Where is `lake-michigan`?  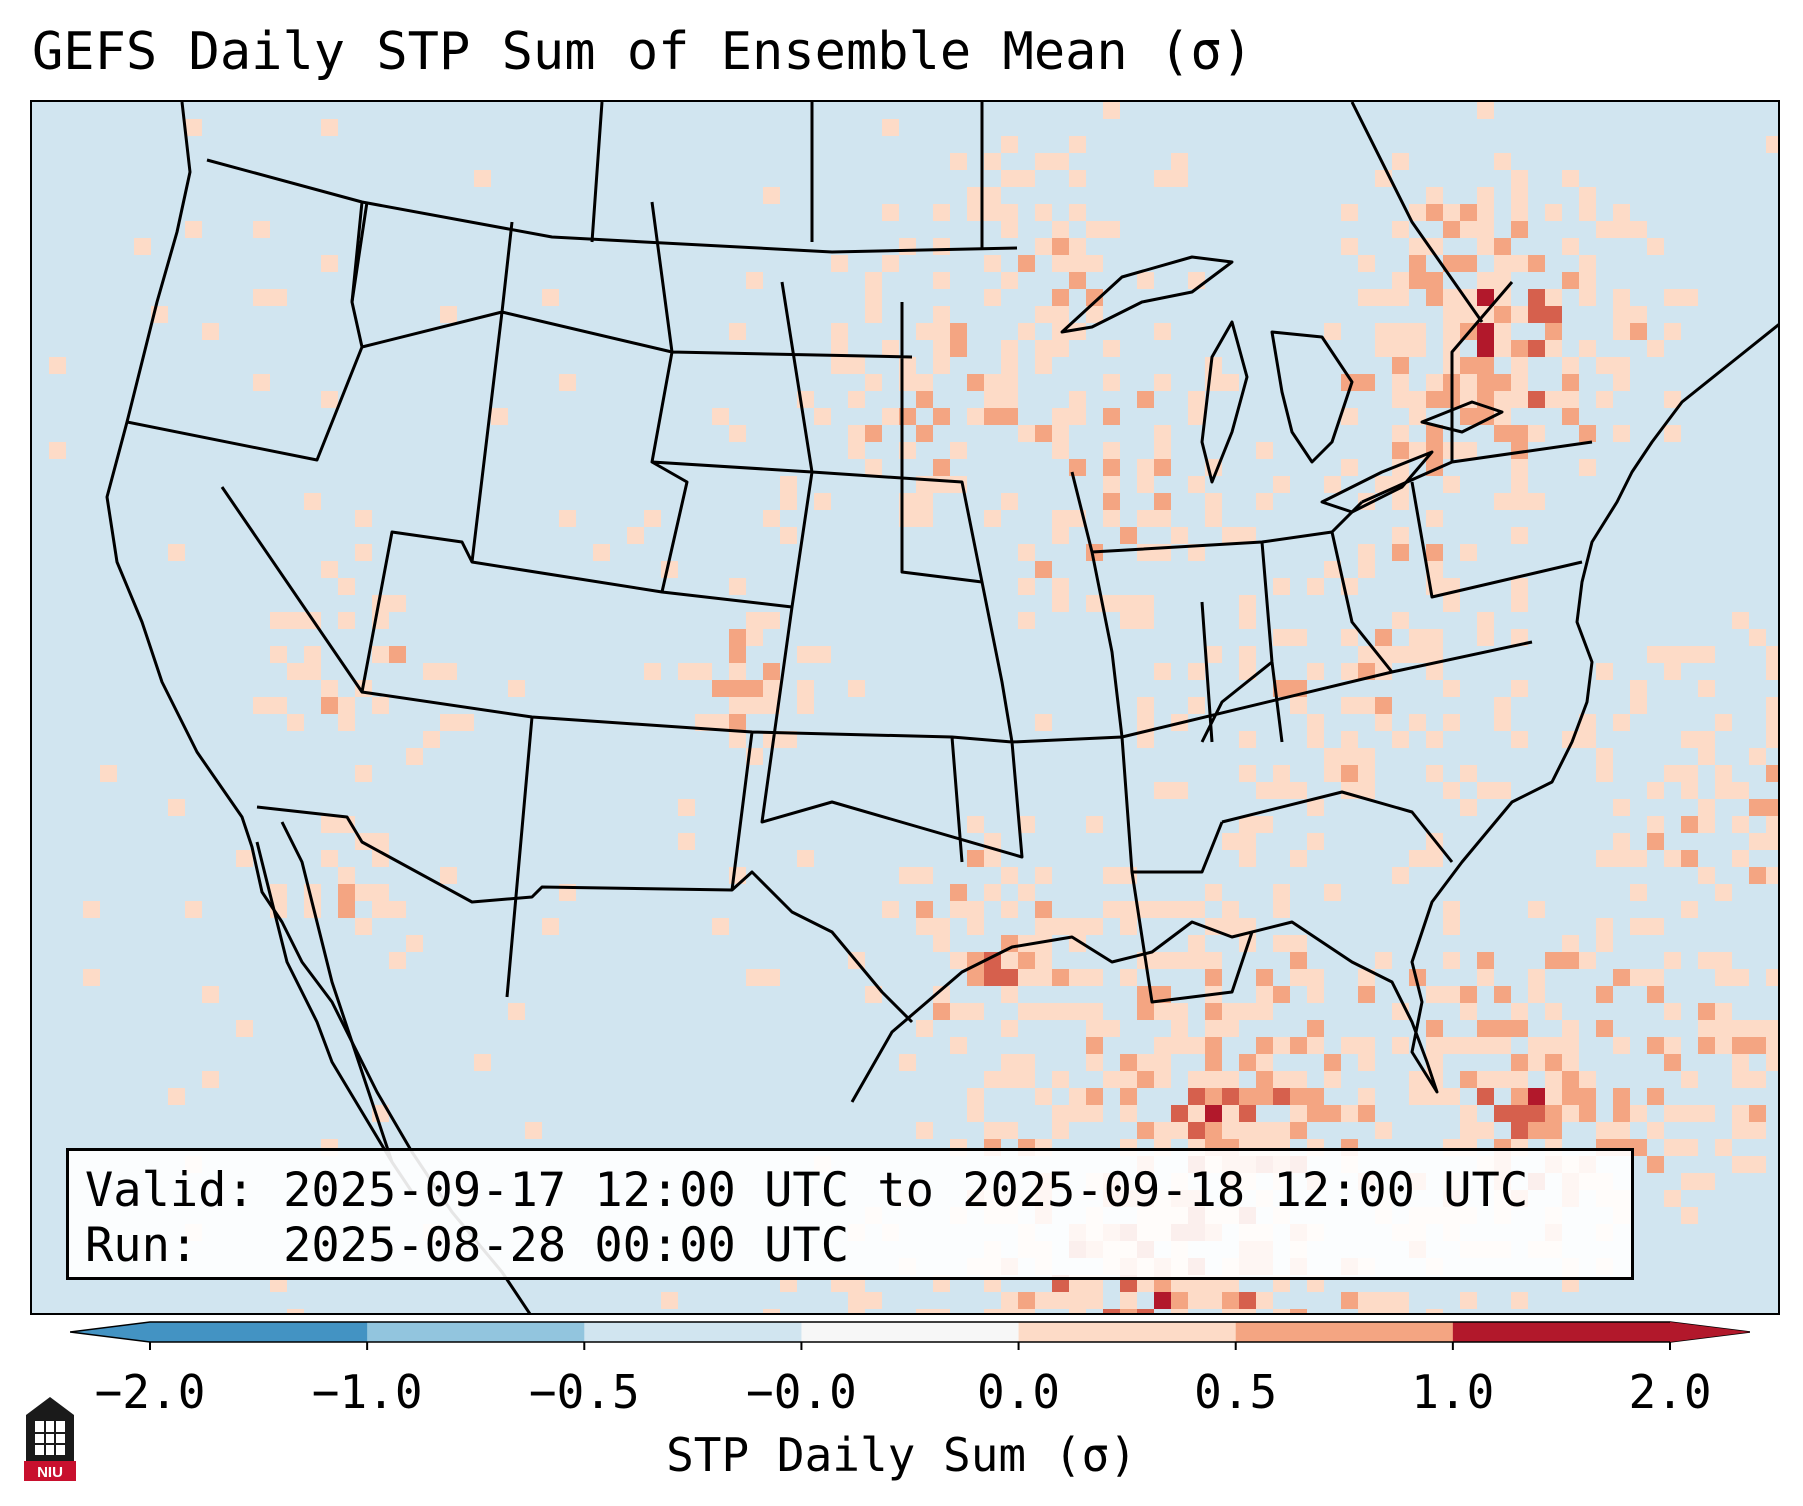 lake-michigan is located at coordinates (1224, 402).